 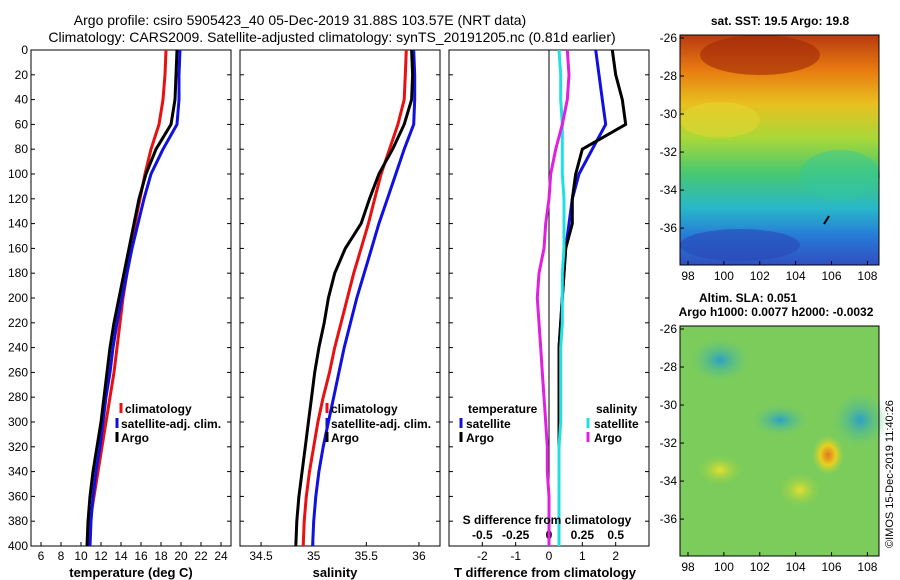 What do you see at coordinates (135, 438) in the screenshot?
I see `legend-argo-label: Argo` at bounding box center [135, 438].